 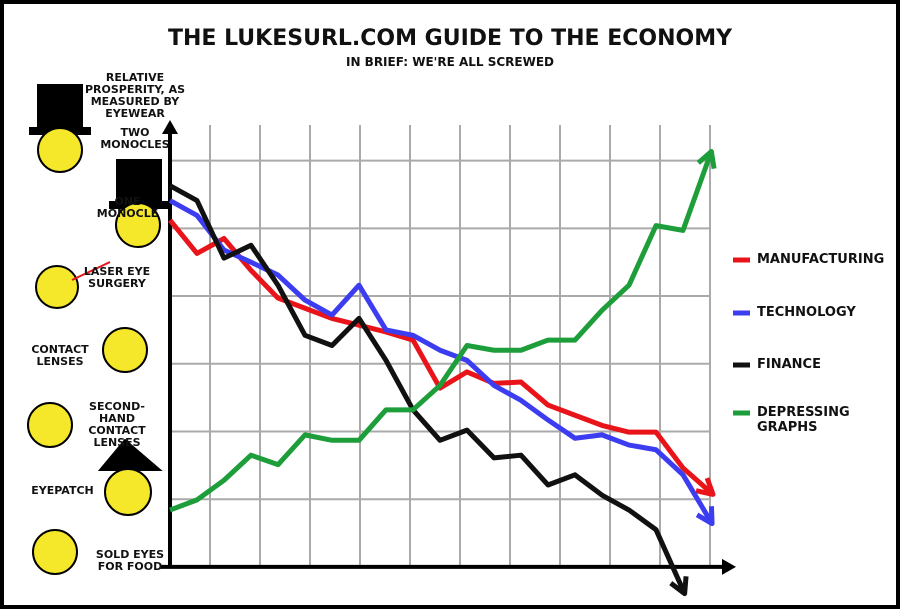 I want to click on y-tick-label: SOLD EYES FOR FOOD, so click(x=130, y=560).